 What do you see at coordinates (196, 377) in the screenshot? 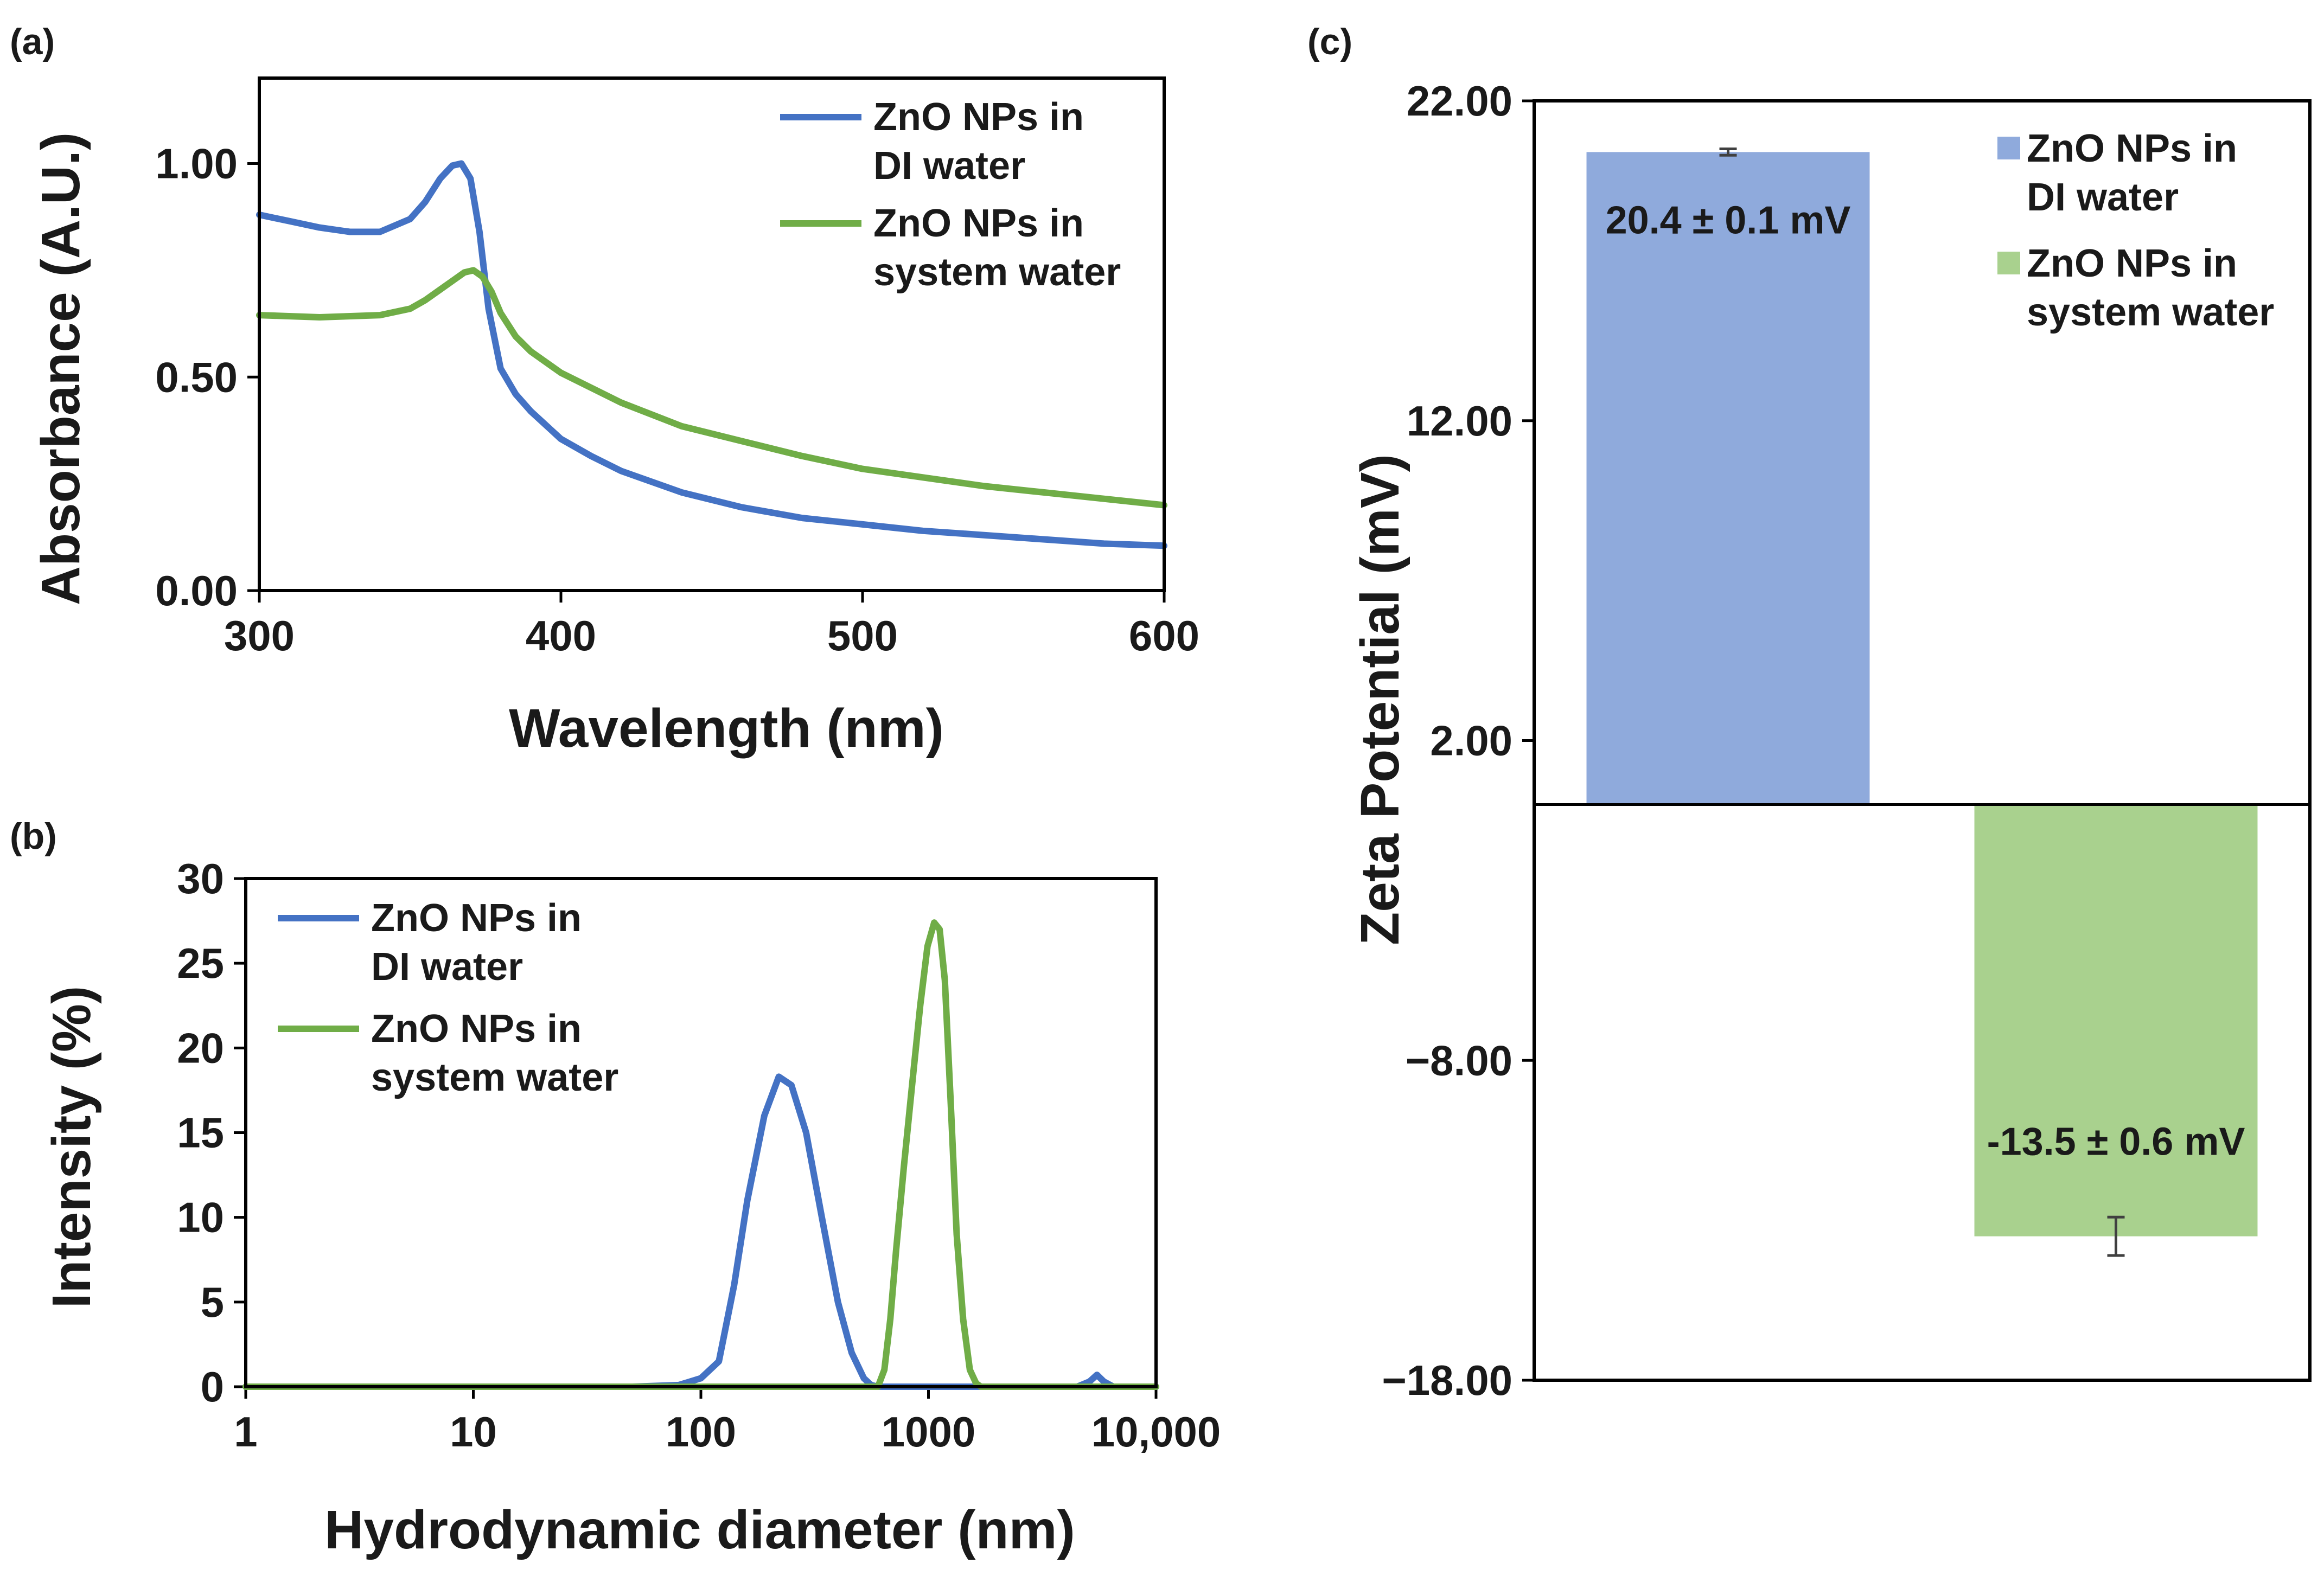
I see `panel-a-y-tick-label: 0.50` at bounding box center [196, 377].